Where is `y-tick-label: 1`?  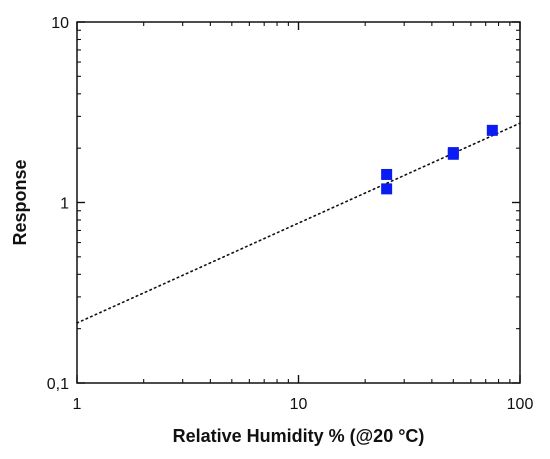
y-tick-label: 1 is located at coordinates (64, 204).